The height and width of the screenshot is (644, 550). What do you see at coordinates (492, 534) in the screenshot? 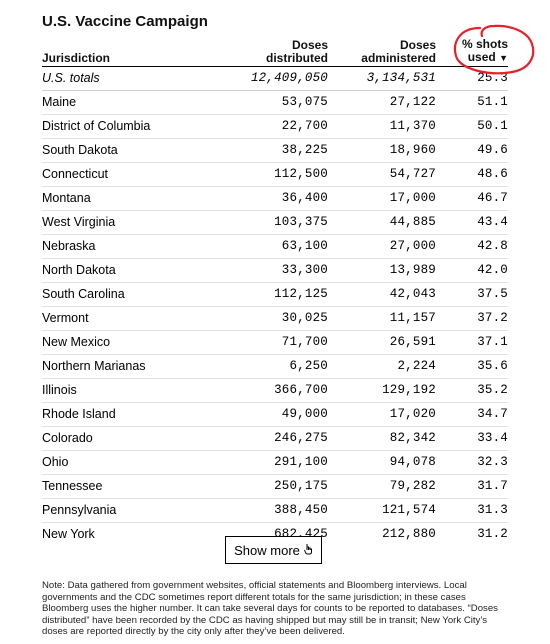
I see `cell-pct-used: 31.2` at bounding box center [492, 534].